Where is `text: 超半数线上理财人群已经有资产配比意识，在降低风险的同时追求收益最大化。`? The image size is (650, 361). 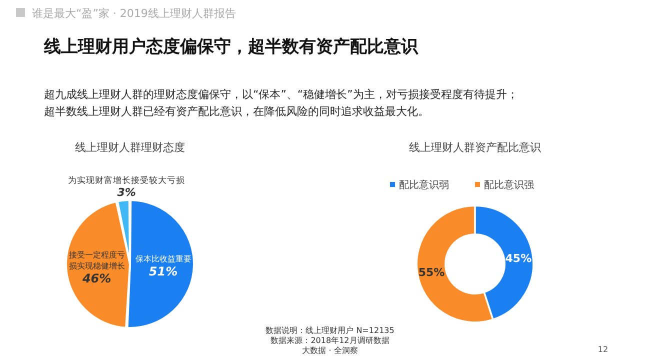
text: 超半数线上理财人群已经有资产配比意识，在降低风险的同时追求收益最大化。 is located at coordinates (236, 111).